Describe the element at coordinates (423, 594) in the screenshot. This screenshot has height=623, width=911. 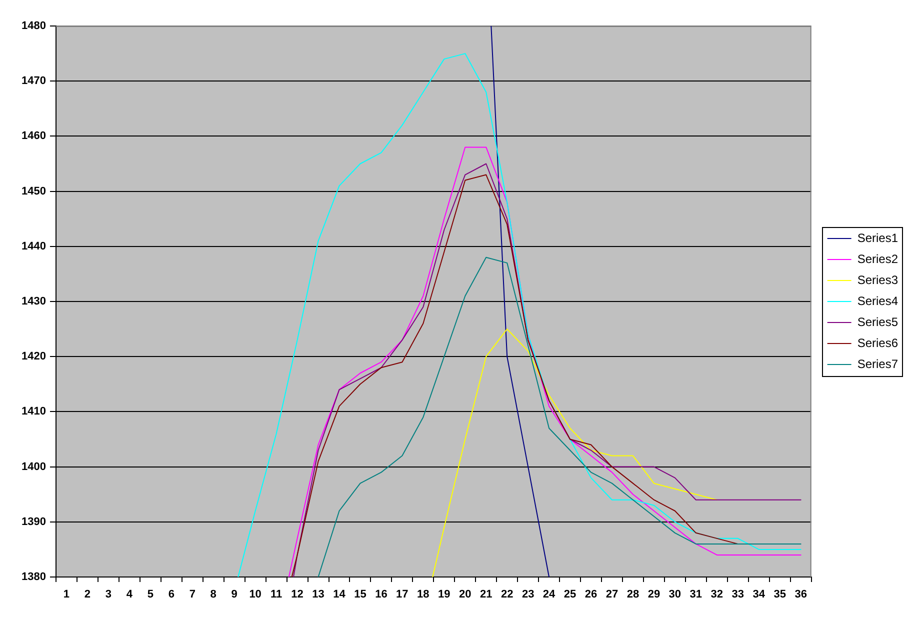
I see `x-tick-label: 18` at that location.